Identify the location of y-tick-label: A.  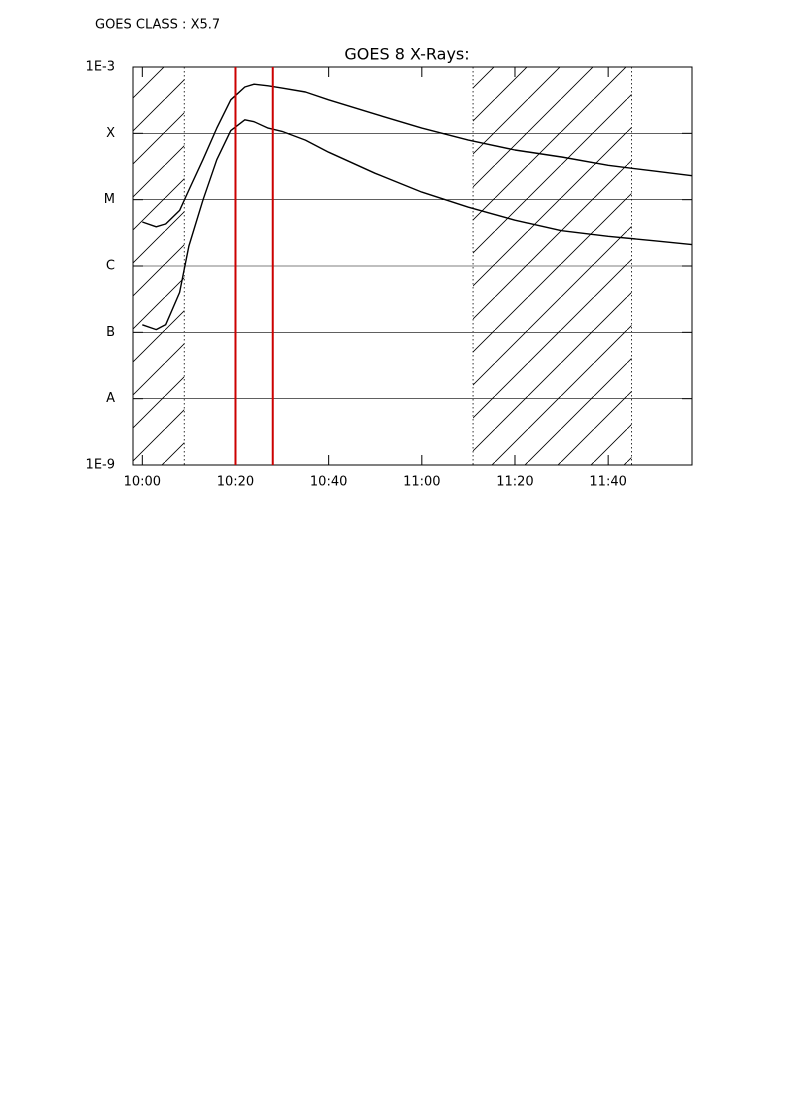
(110, 398).